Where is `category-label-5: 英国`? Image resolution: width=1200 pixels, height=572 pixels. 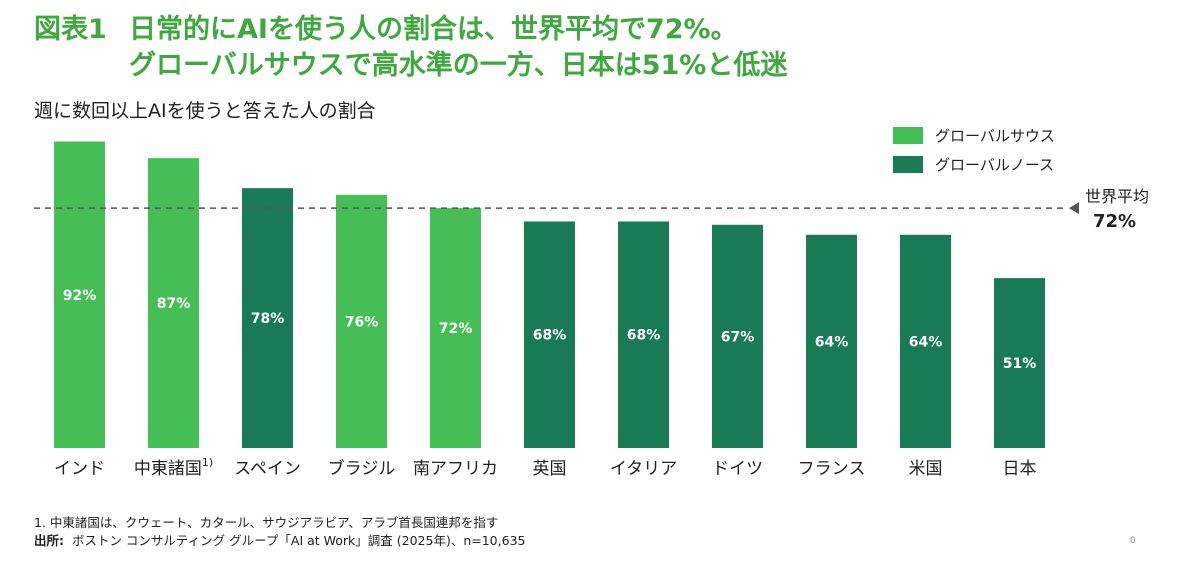 category-label-5: 英国 is located at coordinates (550, 469).